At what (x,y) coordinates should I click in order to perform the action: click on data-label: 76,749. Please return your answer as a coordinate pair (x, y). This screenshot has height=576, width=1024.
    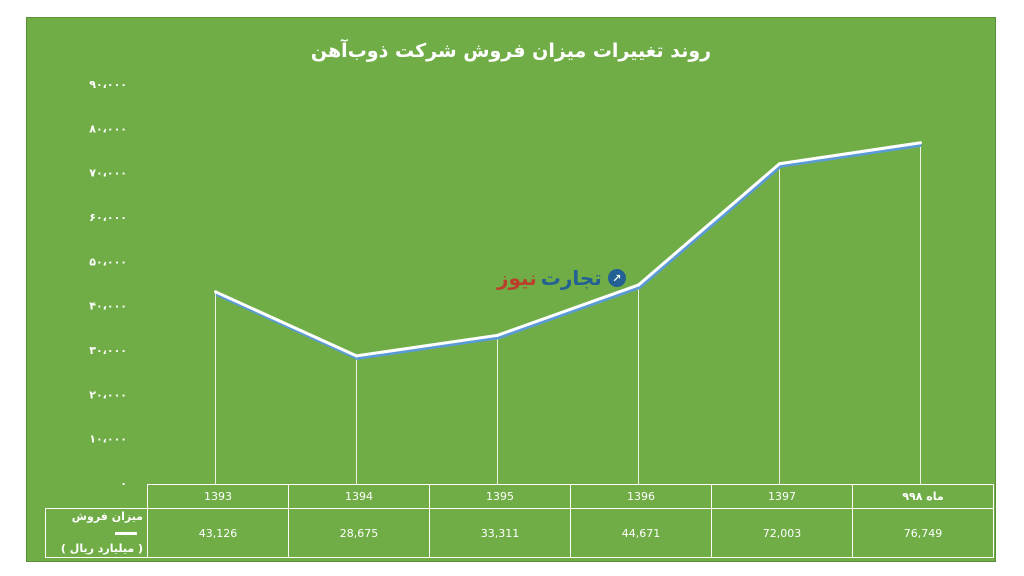
    Looking at the image, I should click on (923, 533).